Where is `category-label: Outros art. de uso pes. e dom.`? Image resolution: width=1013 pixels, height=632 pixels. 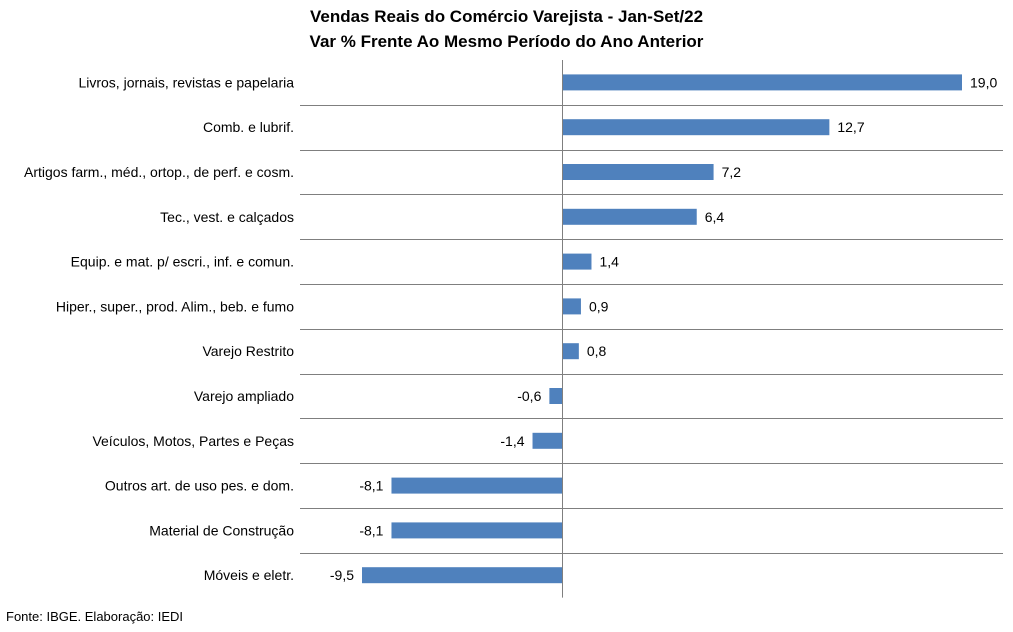
category-label: Outros art. de uso pes. e dom. is located at coordinates (199, 486).